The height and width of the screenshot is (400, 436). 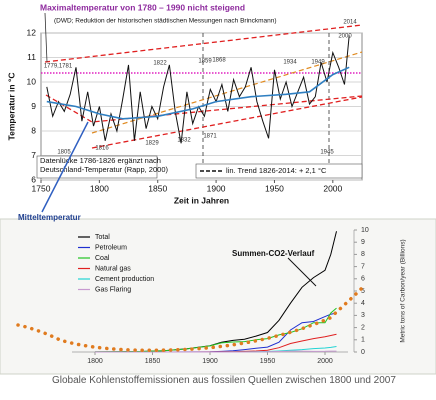 What do you see at coordinates (58, 67) in the screenshot?
I see `year-label: 1779,1781` at bounding box center [58, 67].